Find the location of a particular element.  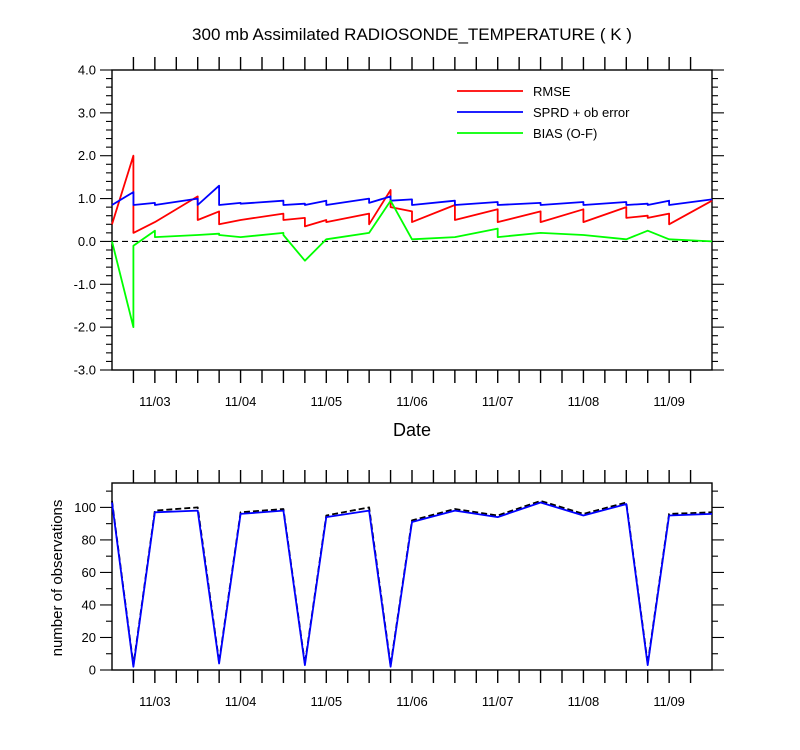

y-tick-label: 0.0 is located at coordinates (87, 241).